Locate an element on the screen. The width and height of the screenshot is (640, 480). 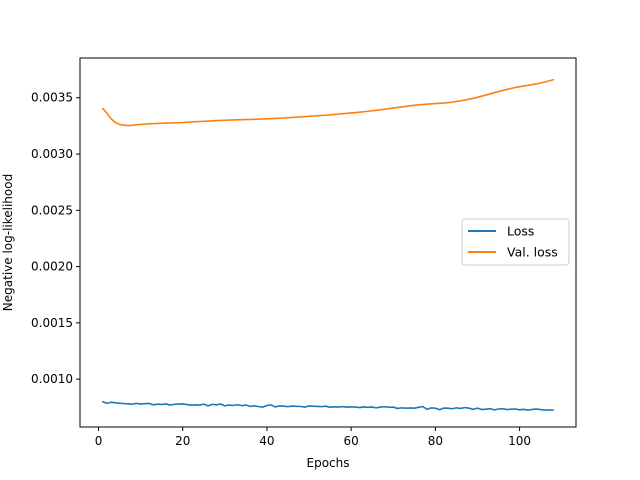
y-axis: 0.0010 0.0015 0.0020 0.0025 0.0030 0.0035 is located at coordinates (55, 238).